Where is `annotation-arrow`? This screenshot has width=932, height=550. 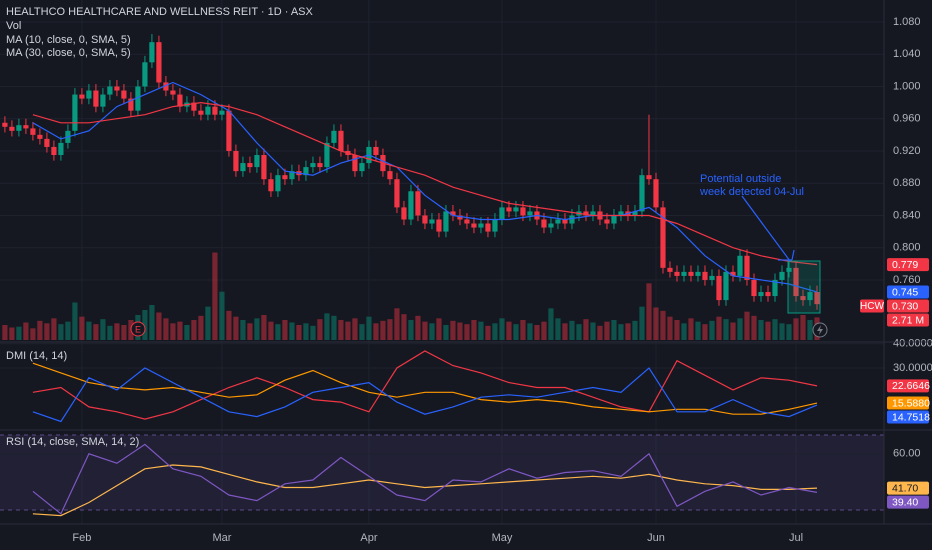 annotation-arrow is located at coordinates (793, 255).